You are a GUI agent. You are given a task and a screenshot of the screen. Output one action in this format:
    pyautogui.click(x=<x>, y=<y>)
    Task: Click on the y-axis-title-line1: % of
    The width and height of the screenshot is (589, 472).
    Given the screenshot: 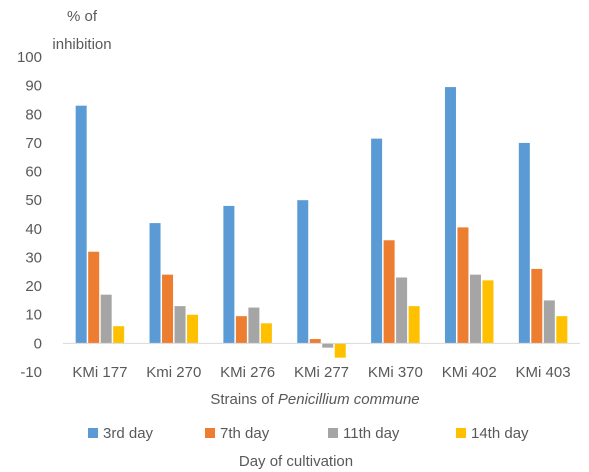 What is the action you would take?
    pyautogui.click(x=82, y=16)
    